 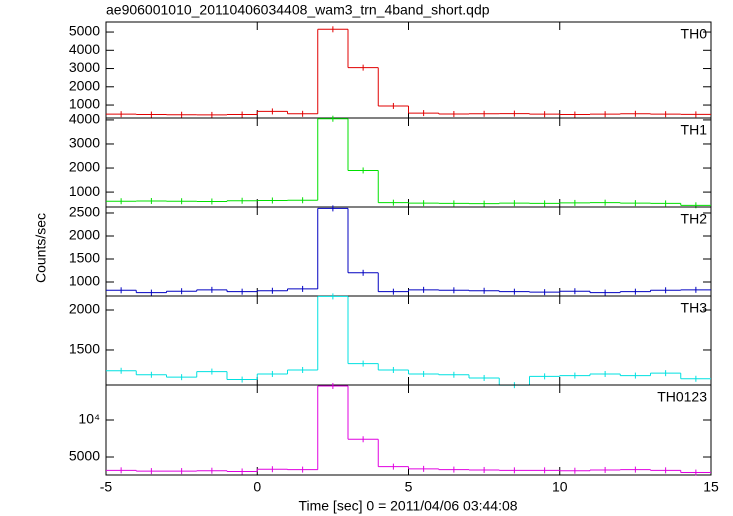 What do you see at coordinates (694, 34) in the screenshot?
I see `panel-label: TH0` at bounding box center [694, 34].